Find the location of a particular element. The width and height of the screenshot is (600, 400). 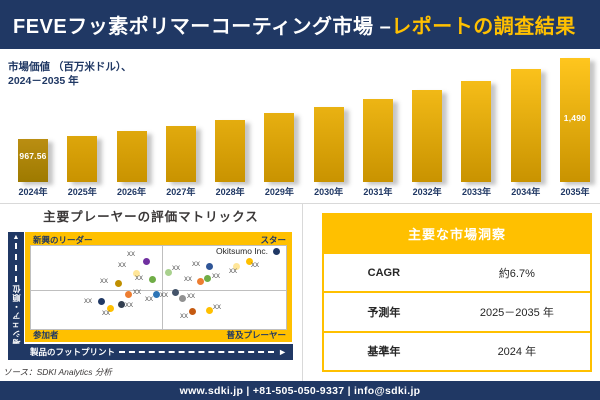

matrix-plot-area is located at coordinates (158, 287).